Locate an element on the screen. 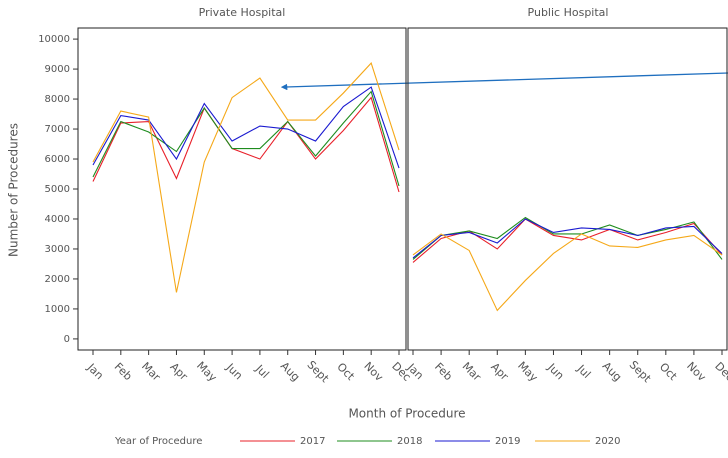 This screenshot has width=728, height=458. y-tick-label: 6000 is located at coordinates (57, 159).